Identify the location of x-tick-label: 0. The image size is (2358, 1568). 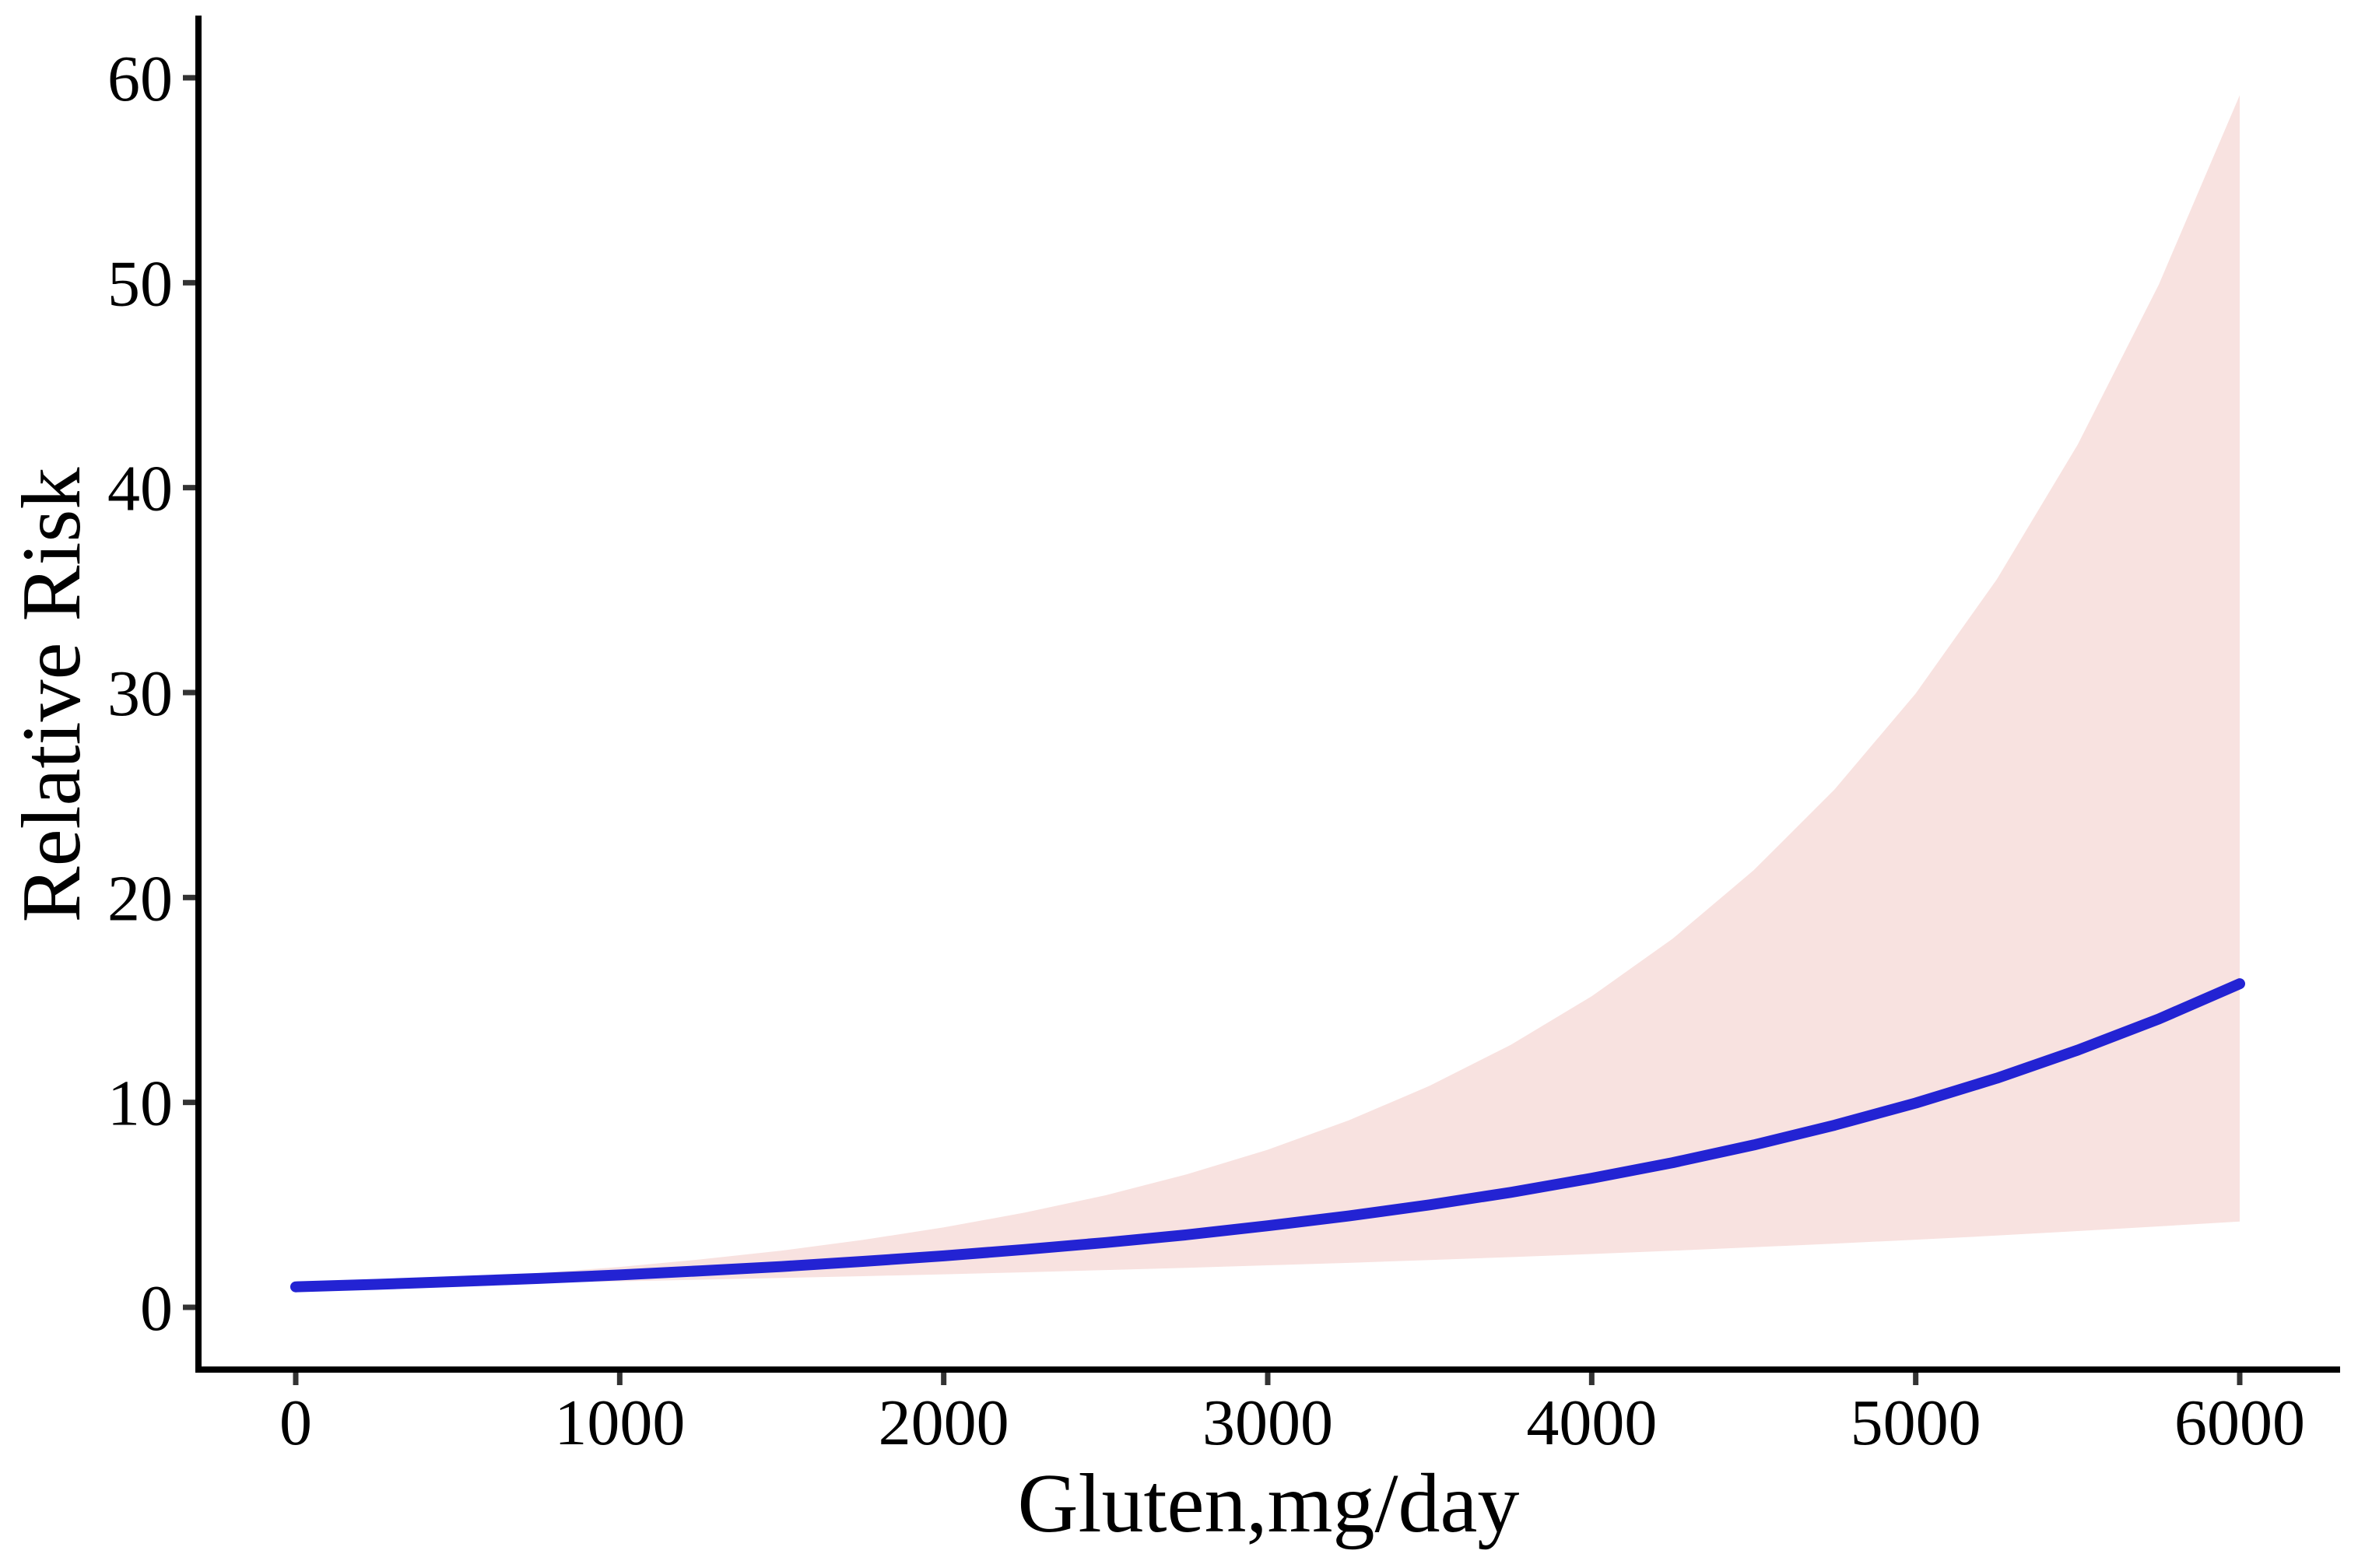
(296, 1423).